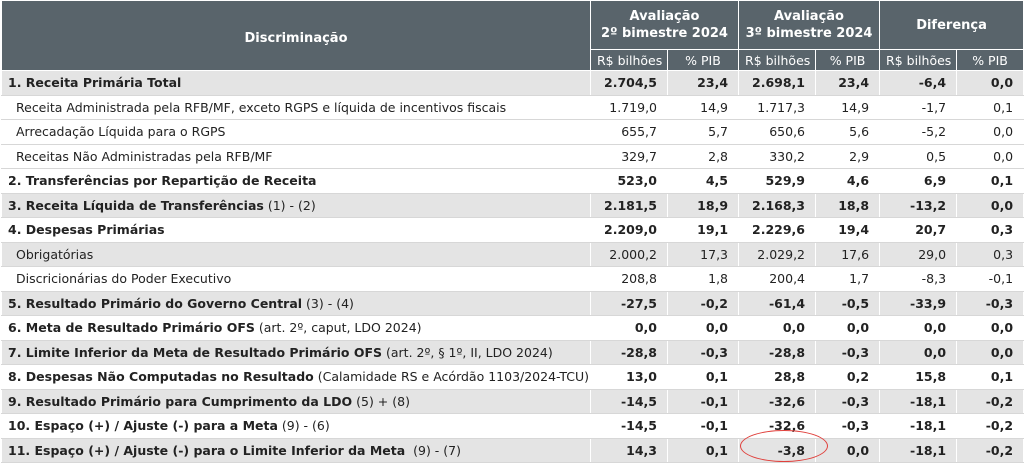 The height and width of the screenshot is (466, 1024). Describe the element at coordinates (918, 279) in the screenshot. I see `cell-value: -8,3` at that location.